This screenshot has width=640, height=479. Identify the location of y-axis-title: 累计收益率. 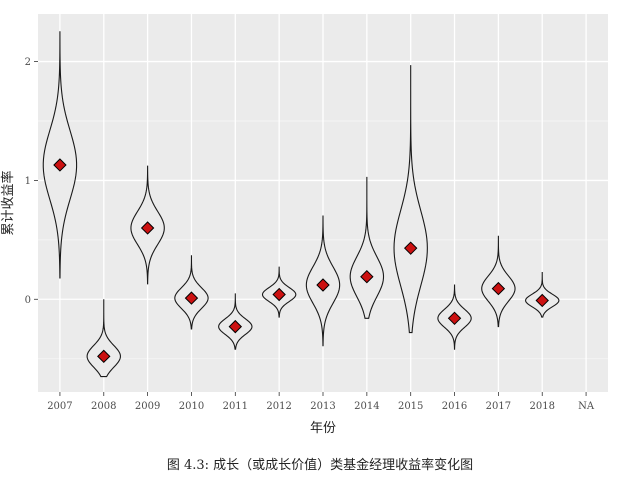
(8, 202).